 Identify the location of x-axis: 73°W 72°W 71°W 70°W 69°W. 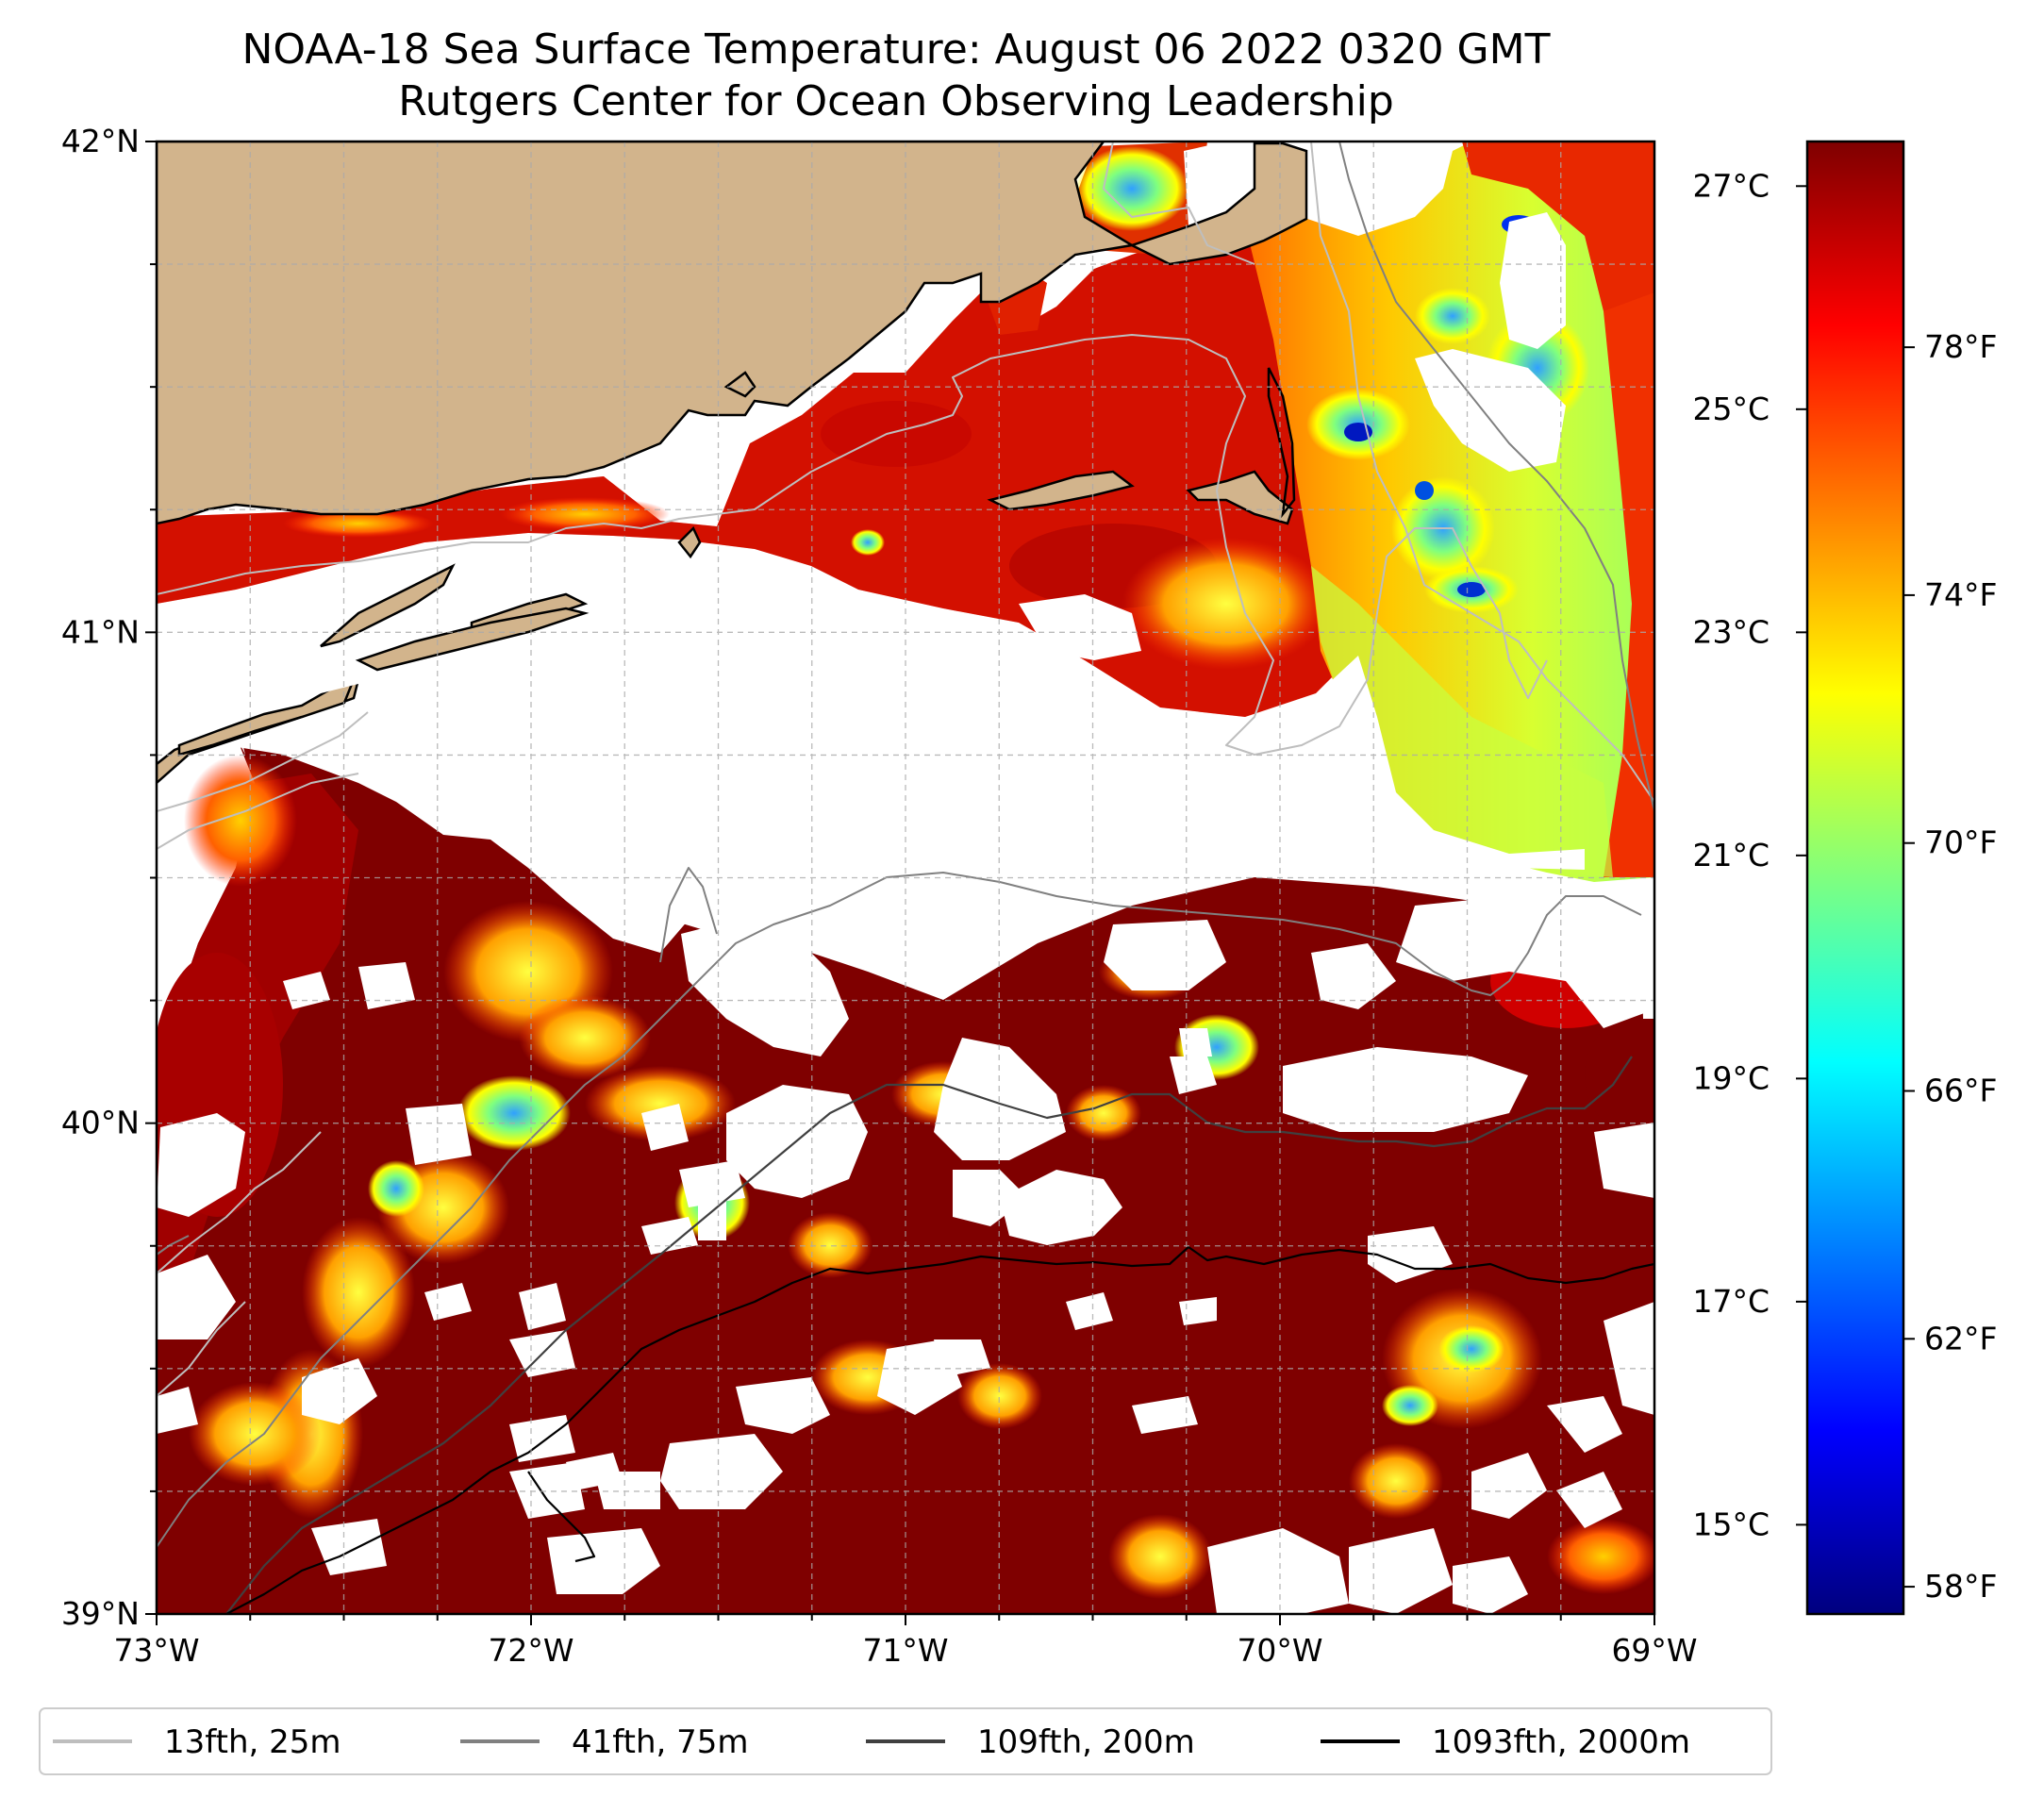
(905, 1641).